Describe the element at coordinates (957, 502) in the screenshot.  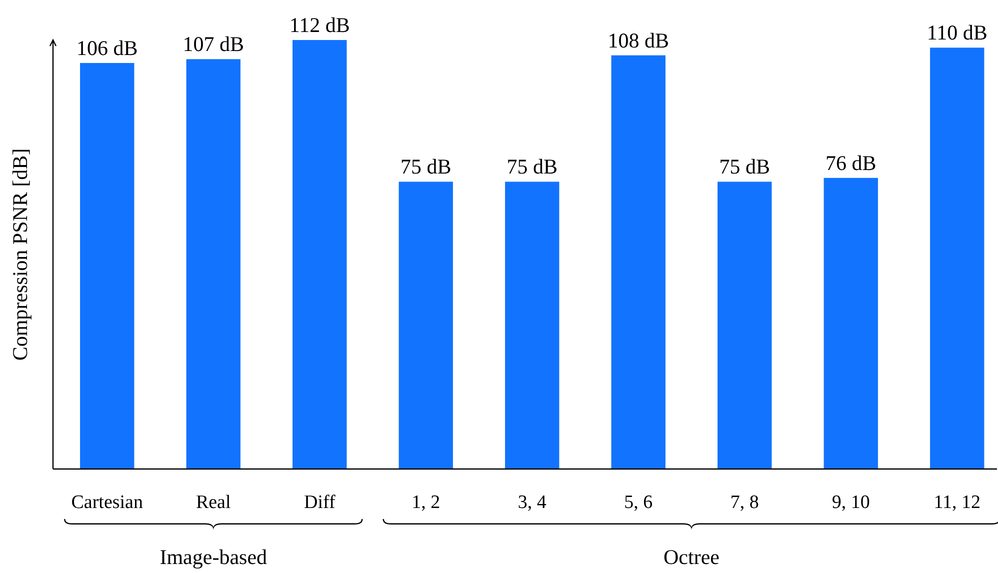
I see `x-tick-label: 11, 12` at that location.